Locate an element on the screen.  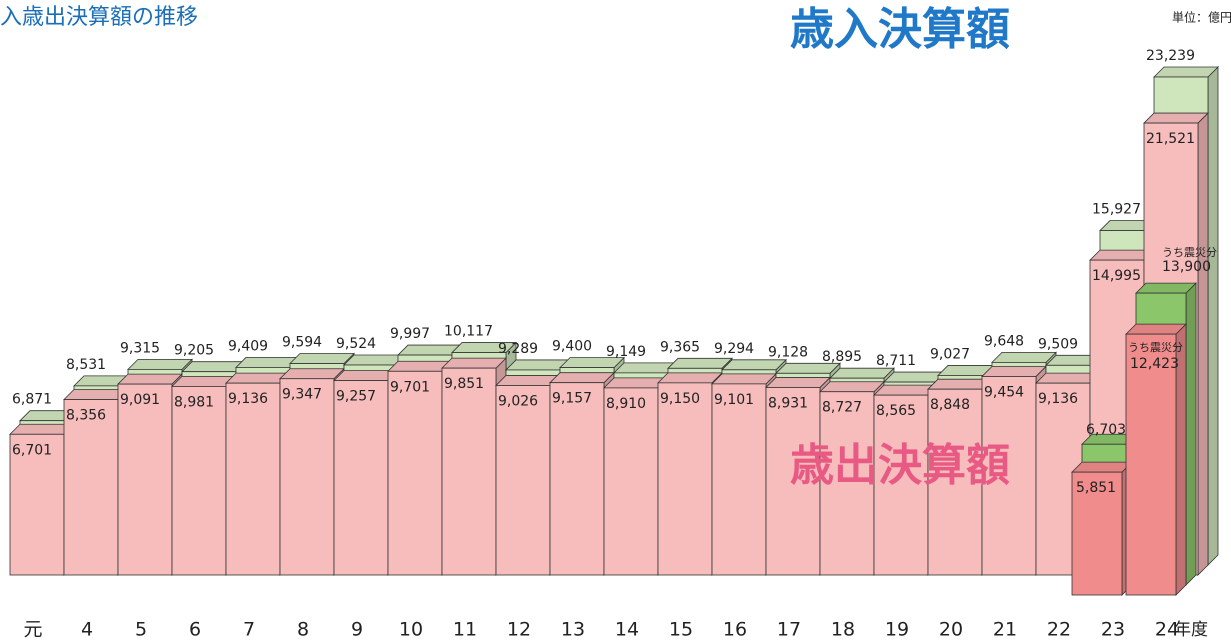
value-label: 9,150 is located at coordinates (680, 399).